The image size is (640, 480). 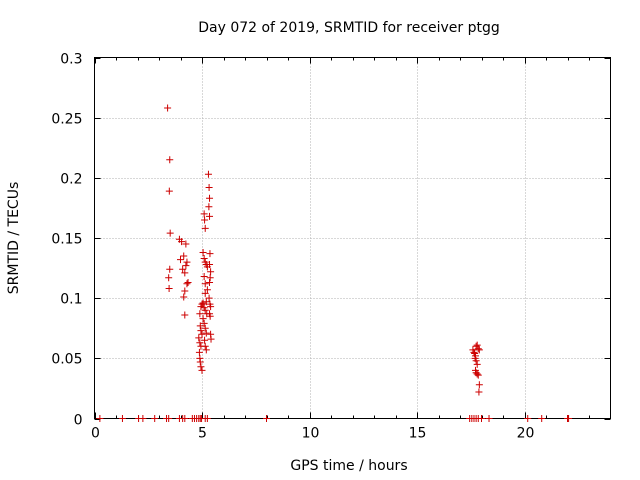 I want to click on y-tick-label: 0.1, so click(x=71, y=300).